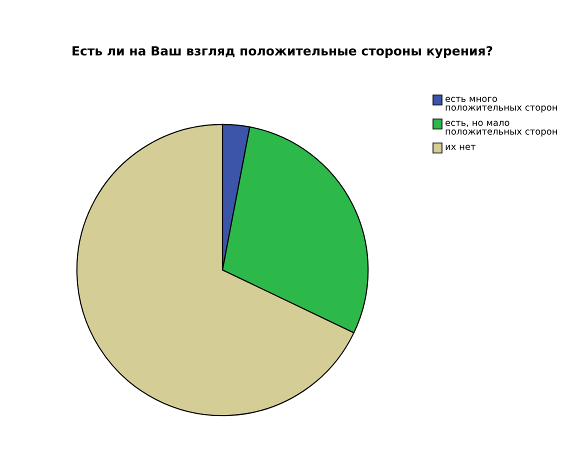 The width and height of the screenshot is (576, 461). I want to click on legend-label: их нет, so click(461, 147).